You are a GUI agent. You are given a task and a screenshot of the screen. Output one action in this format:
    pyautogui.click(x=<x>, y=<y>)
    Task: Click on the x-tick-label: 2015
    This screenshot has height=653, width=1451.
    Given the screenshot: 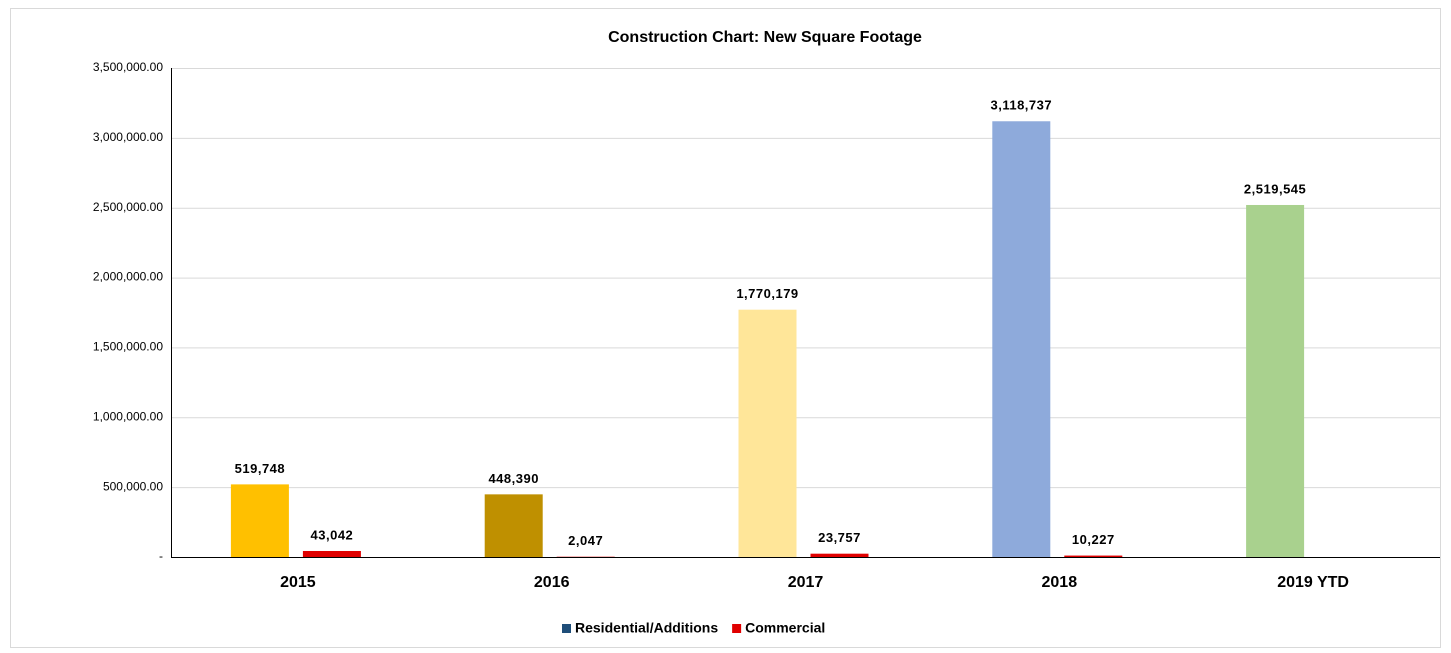 What is the action you would take?
    pyautogui.click(x=298, y=582)
    